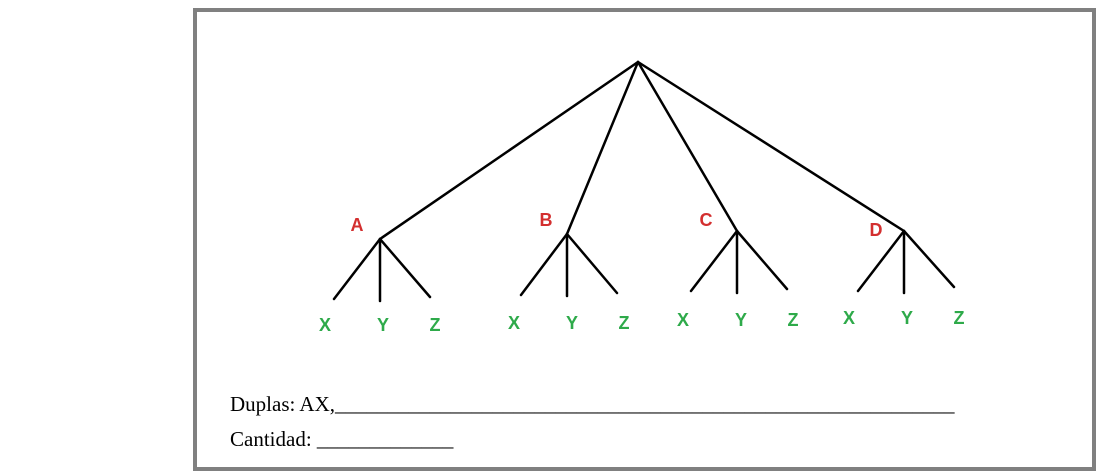 This screenshot has height=476, width=1097. I want to click on edge-d-z, so click(929, 259).